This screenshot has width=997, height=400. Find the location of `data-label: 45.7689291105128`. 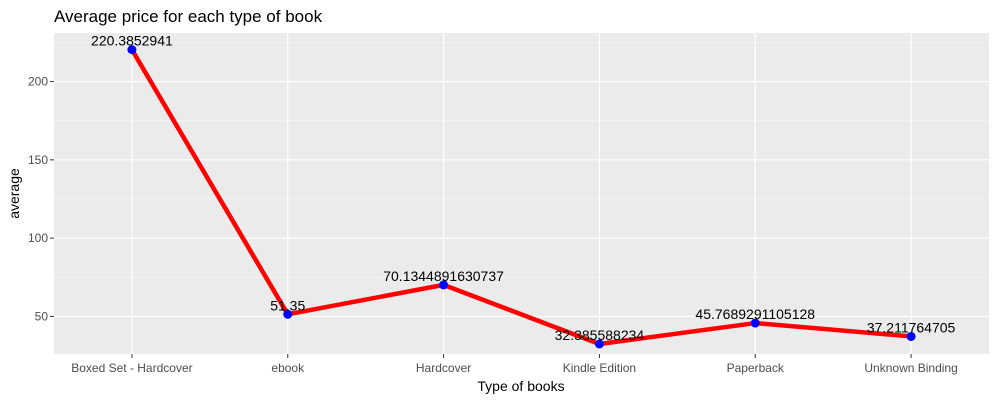

data-label: 45.7689291105128 is located at coordinates (755, 314).